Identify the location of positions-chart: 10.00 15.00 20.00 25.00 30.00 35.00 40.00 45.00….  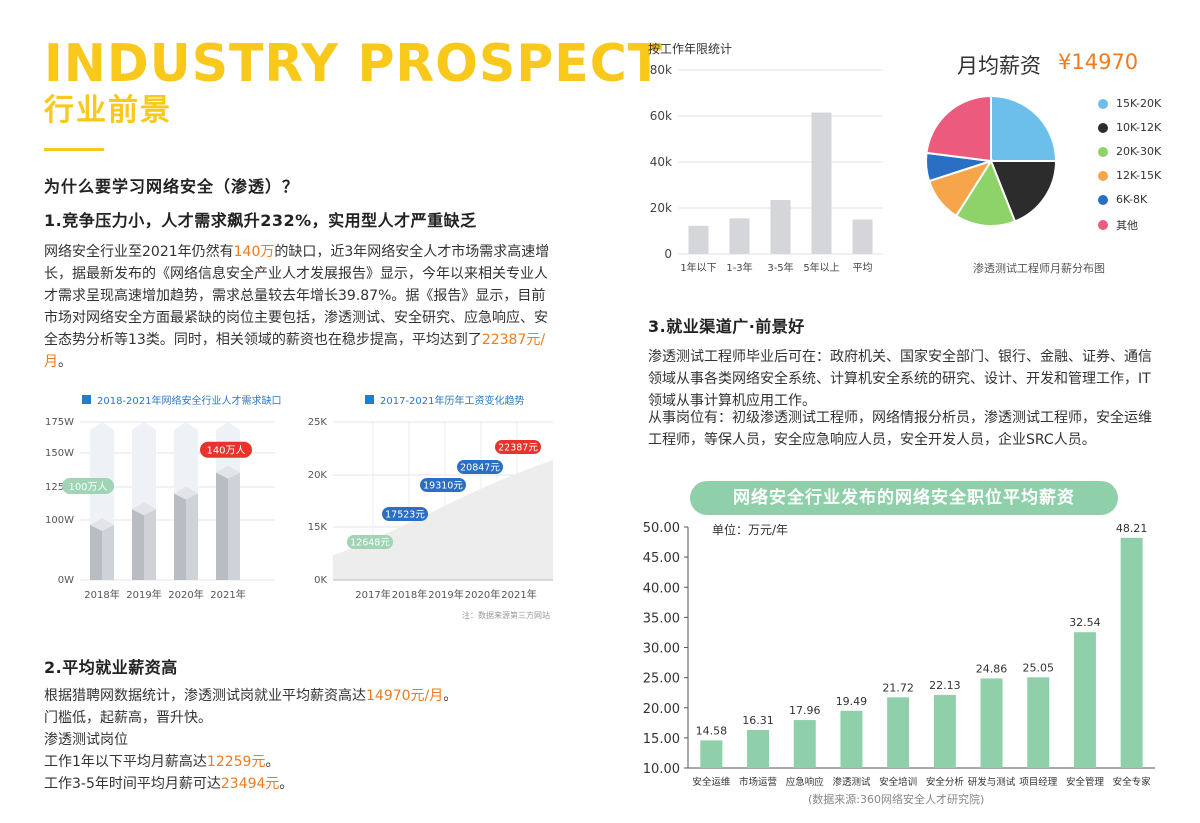
(899, 654).